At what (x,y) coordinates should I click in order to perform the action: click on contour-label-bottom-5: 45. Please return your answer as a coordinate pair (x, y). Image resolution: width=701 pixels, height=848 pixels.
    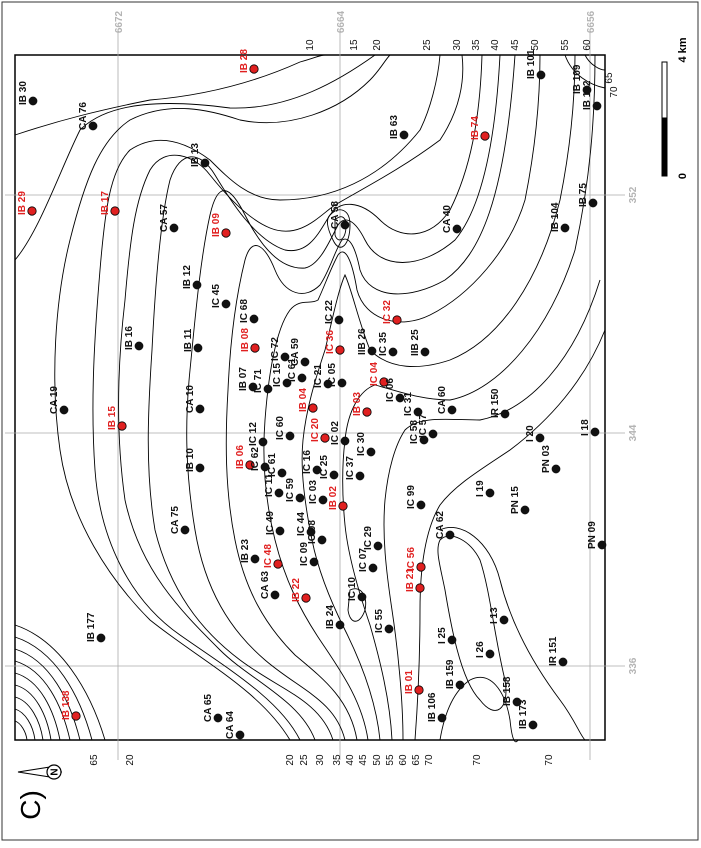
    Looking at the image, I should click on (363, 760).